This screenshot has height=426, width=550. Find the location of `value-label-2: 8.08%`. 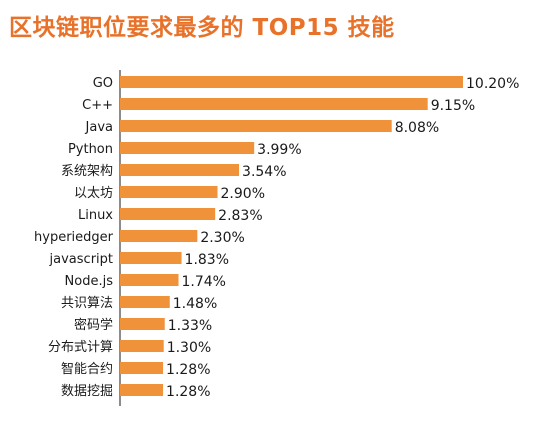

value-label-2: 8.08% is located at coordinates (417, 128).